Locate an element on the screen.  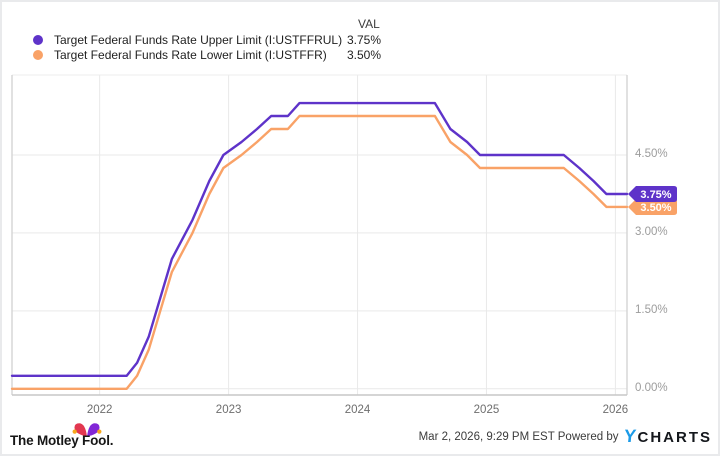
y-tick-label: 1.50% is located at coordinates (651, 310).